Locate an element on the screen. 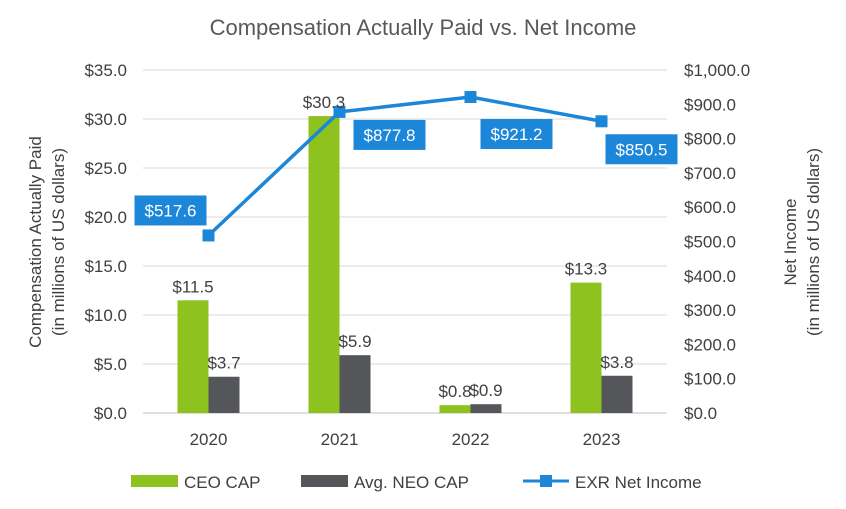 The height and width of the screenshot is (509, 846). x-category-label-2020: 2020 is located at coordinates (209, 439).